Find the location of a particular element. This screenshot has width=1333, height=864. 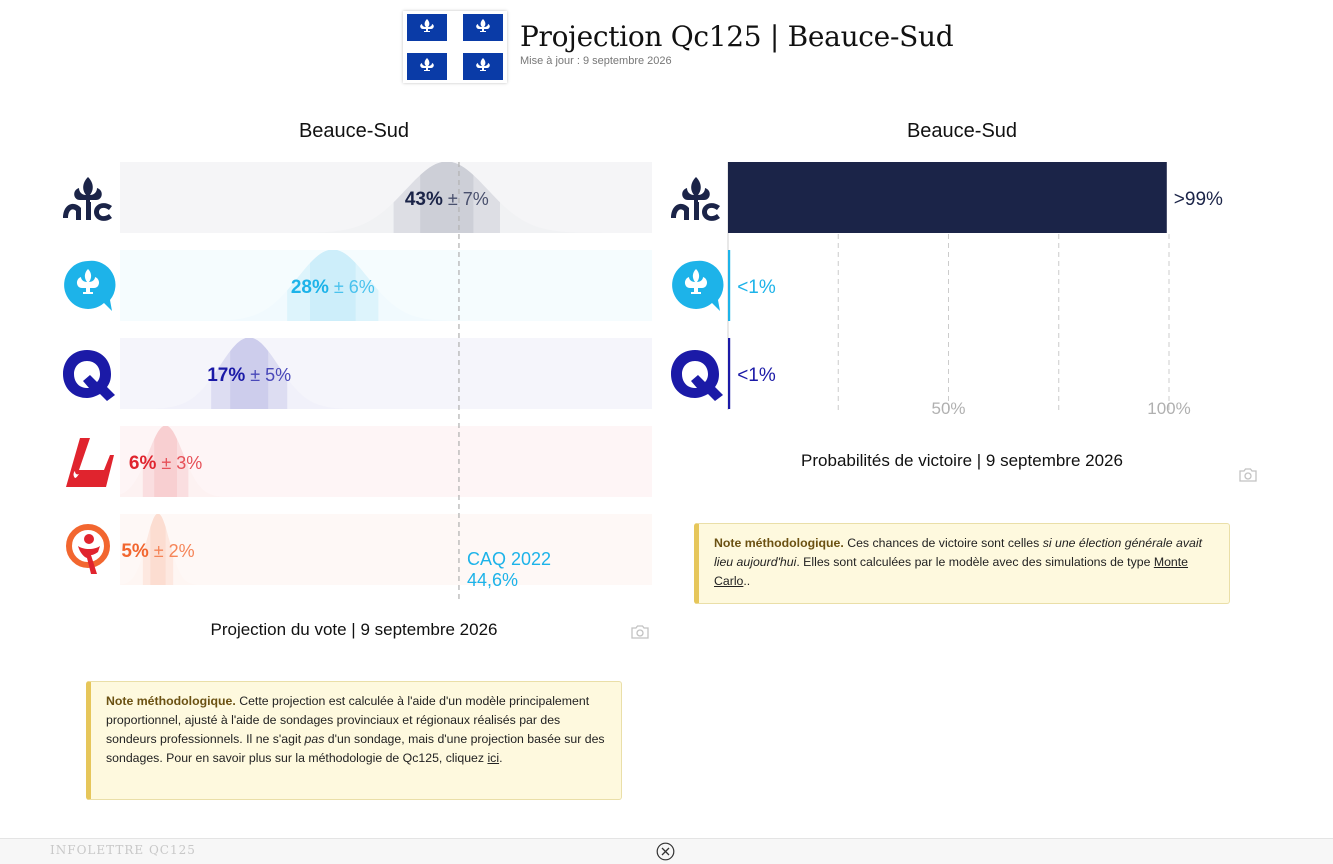

vote-value-label: 5% ± 2% is located at coordinates (157, 551).